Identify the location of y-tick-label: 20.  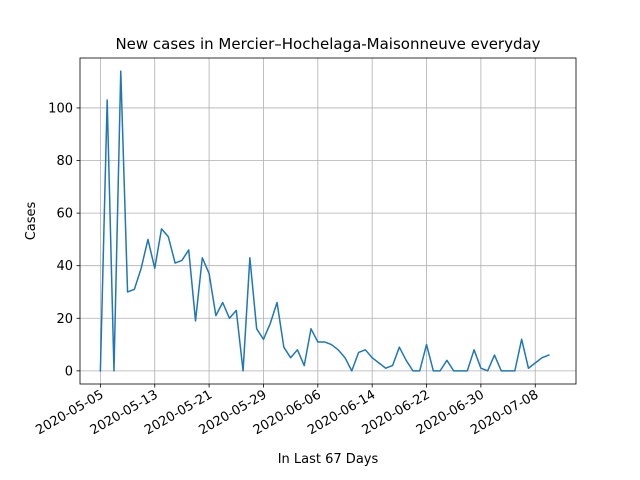
(64, 319).